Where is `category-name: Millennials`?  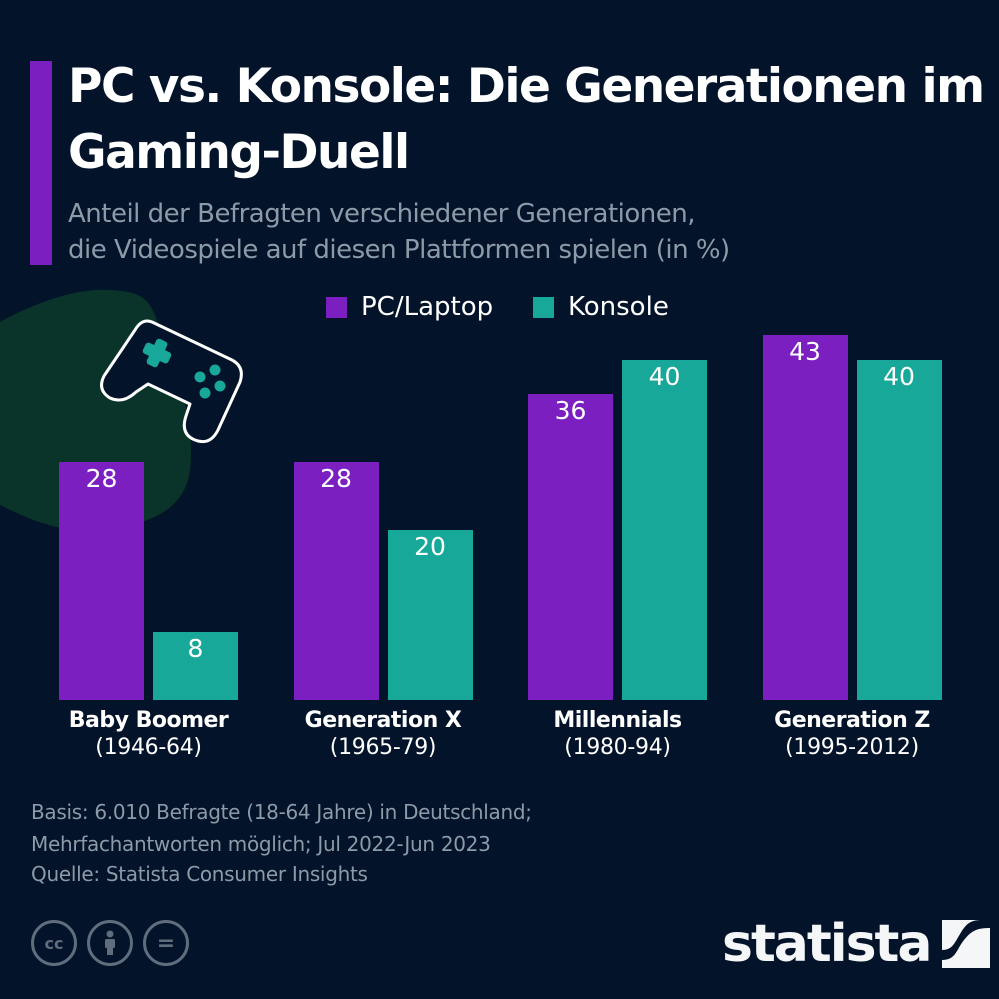
category-name: Millennials is located at coordinates (617, 720).